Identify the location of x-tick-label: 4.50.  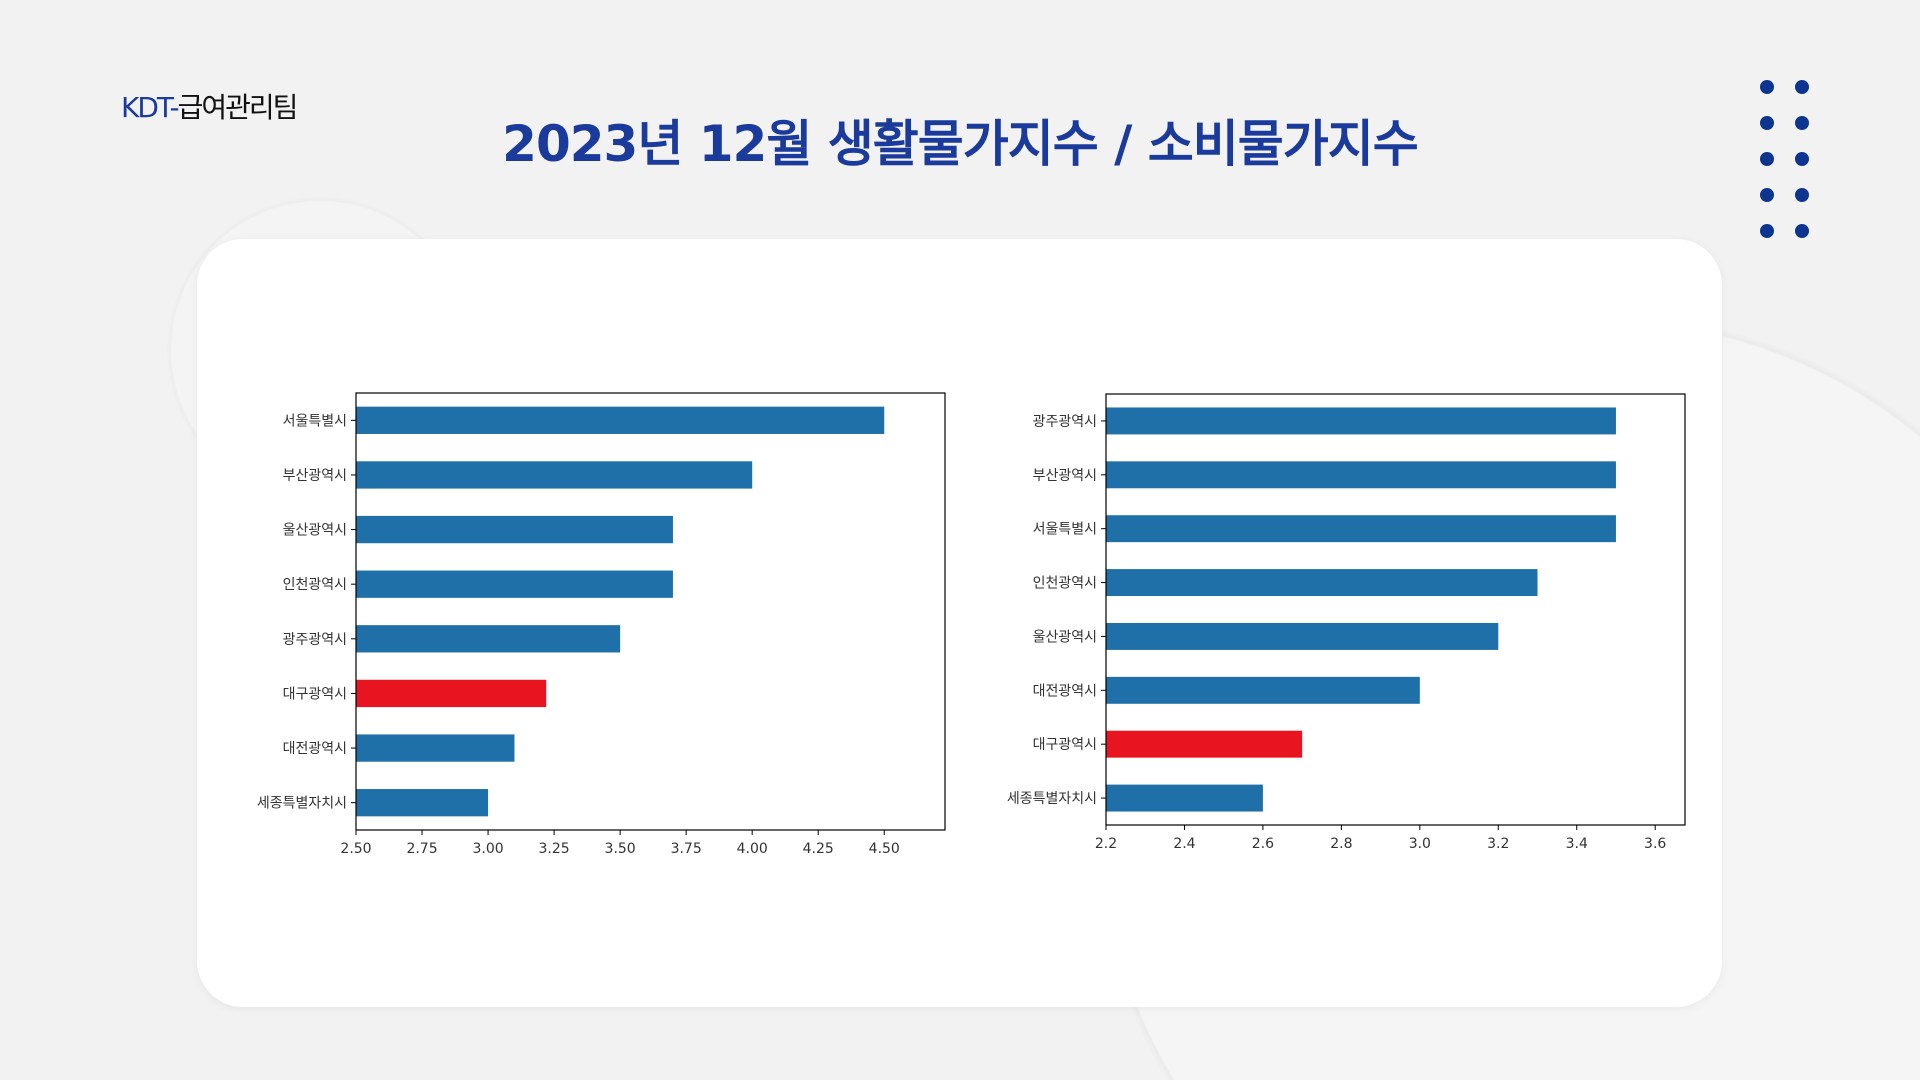
(884, 849).